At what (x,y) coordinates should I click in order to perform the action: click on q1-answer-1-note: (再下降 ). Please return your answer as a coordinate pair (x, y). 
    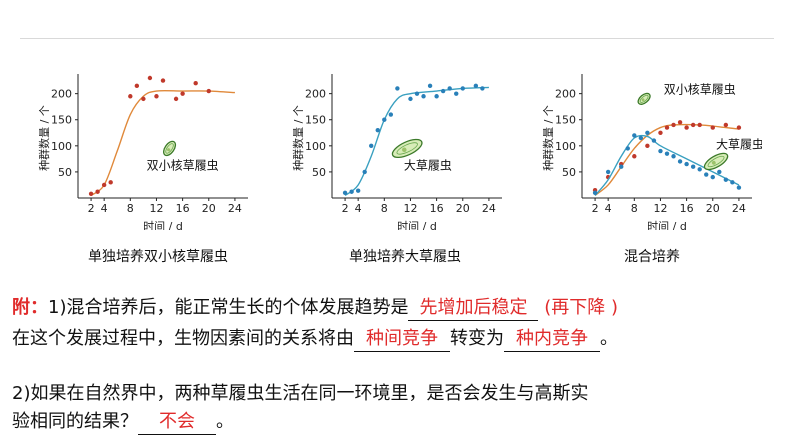
    Looking at the image, I should click on (578, 307).